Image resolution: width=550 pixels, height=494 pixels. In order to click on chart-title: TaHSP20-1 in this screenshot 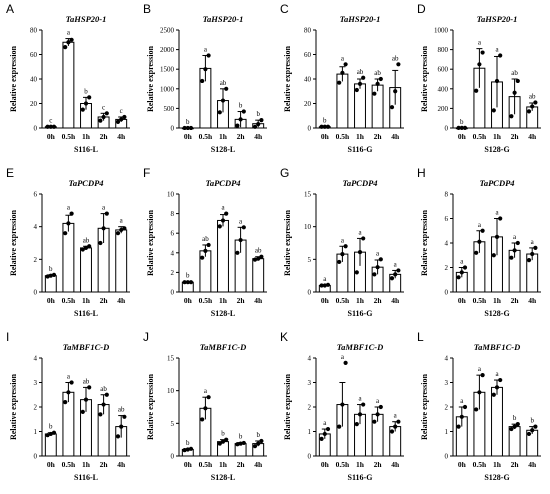, I will do `click(497, 19)`.